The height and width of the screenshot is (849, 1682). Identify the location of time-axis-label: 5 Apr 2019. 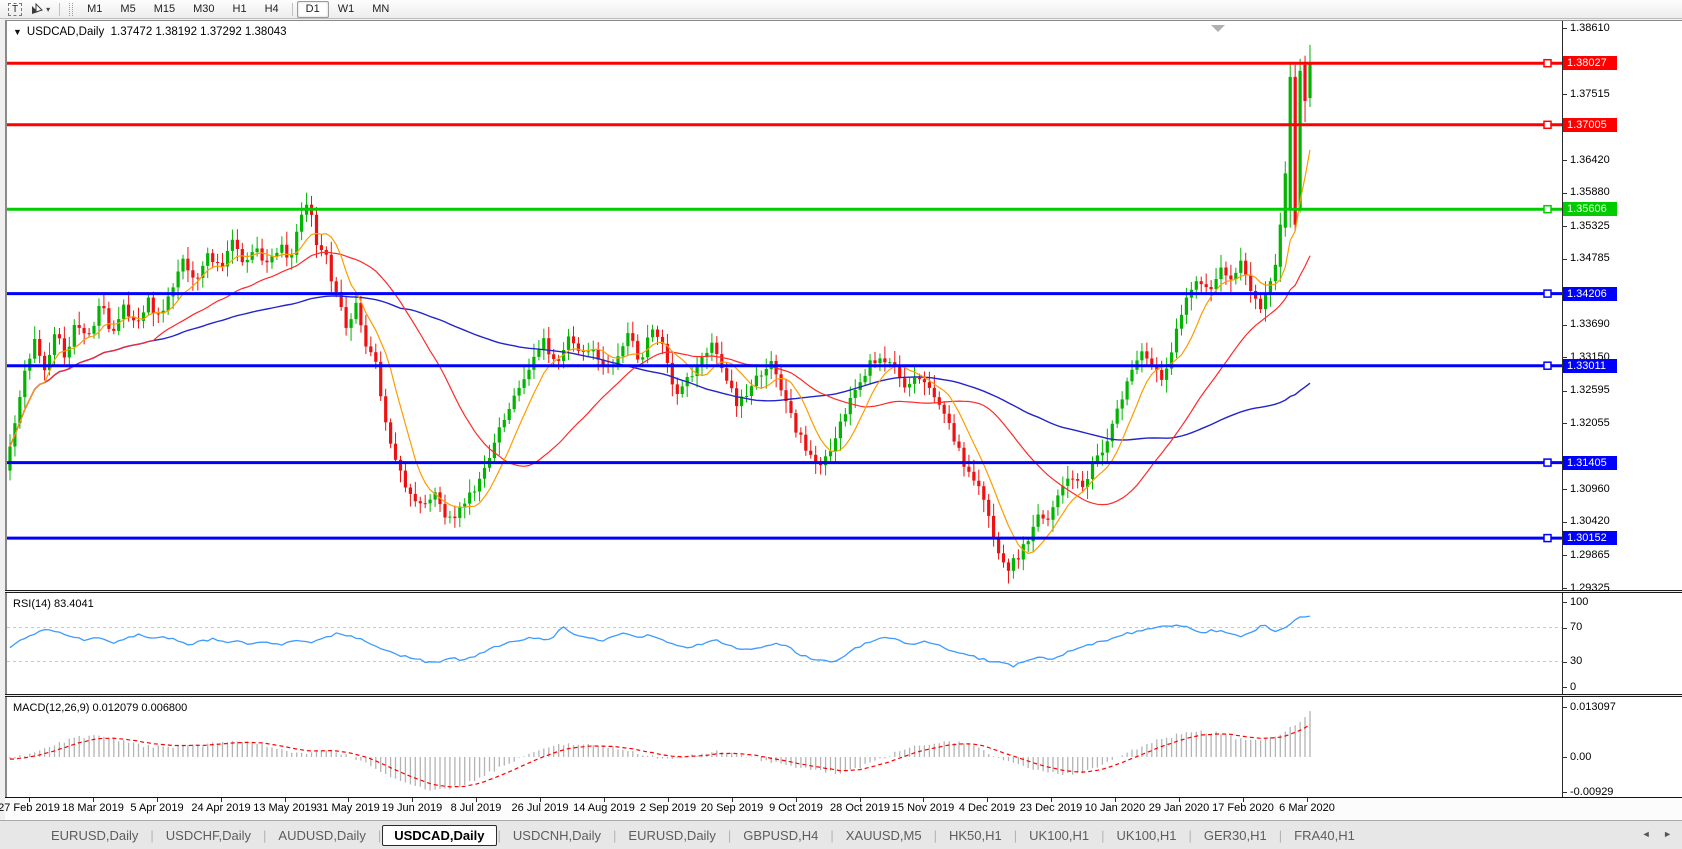
(157, 808).